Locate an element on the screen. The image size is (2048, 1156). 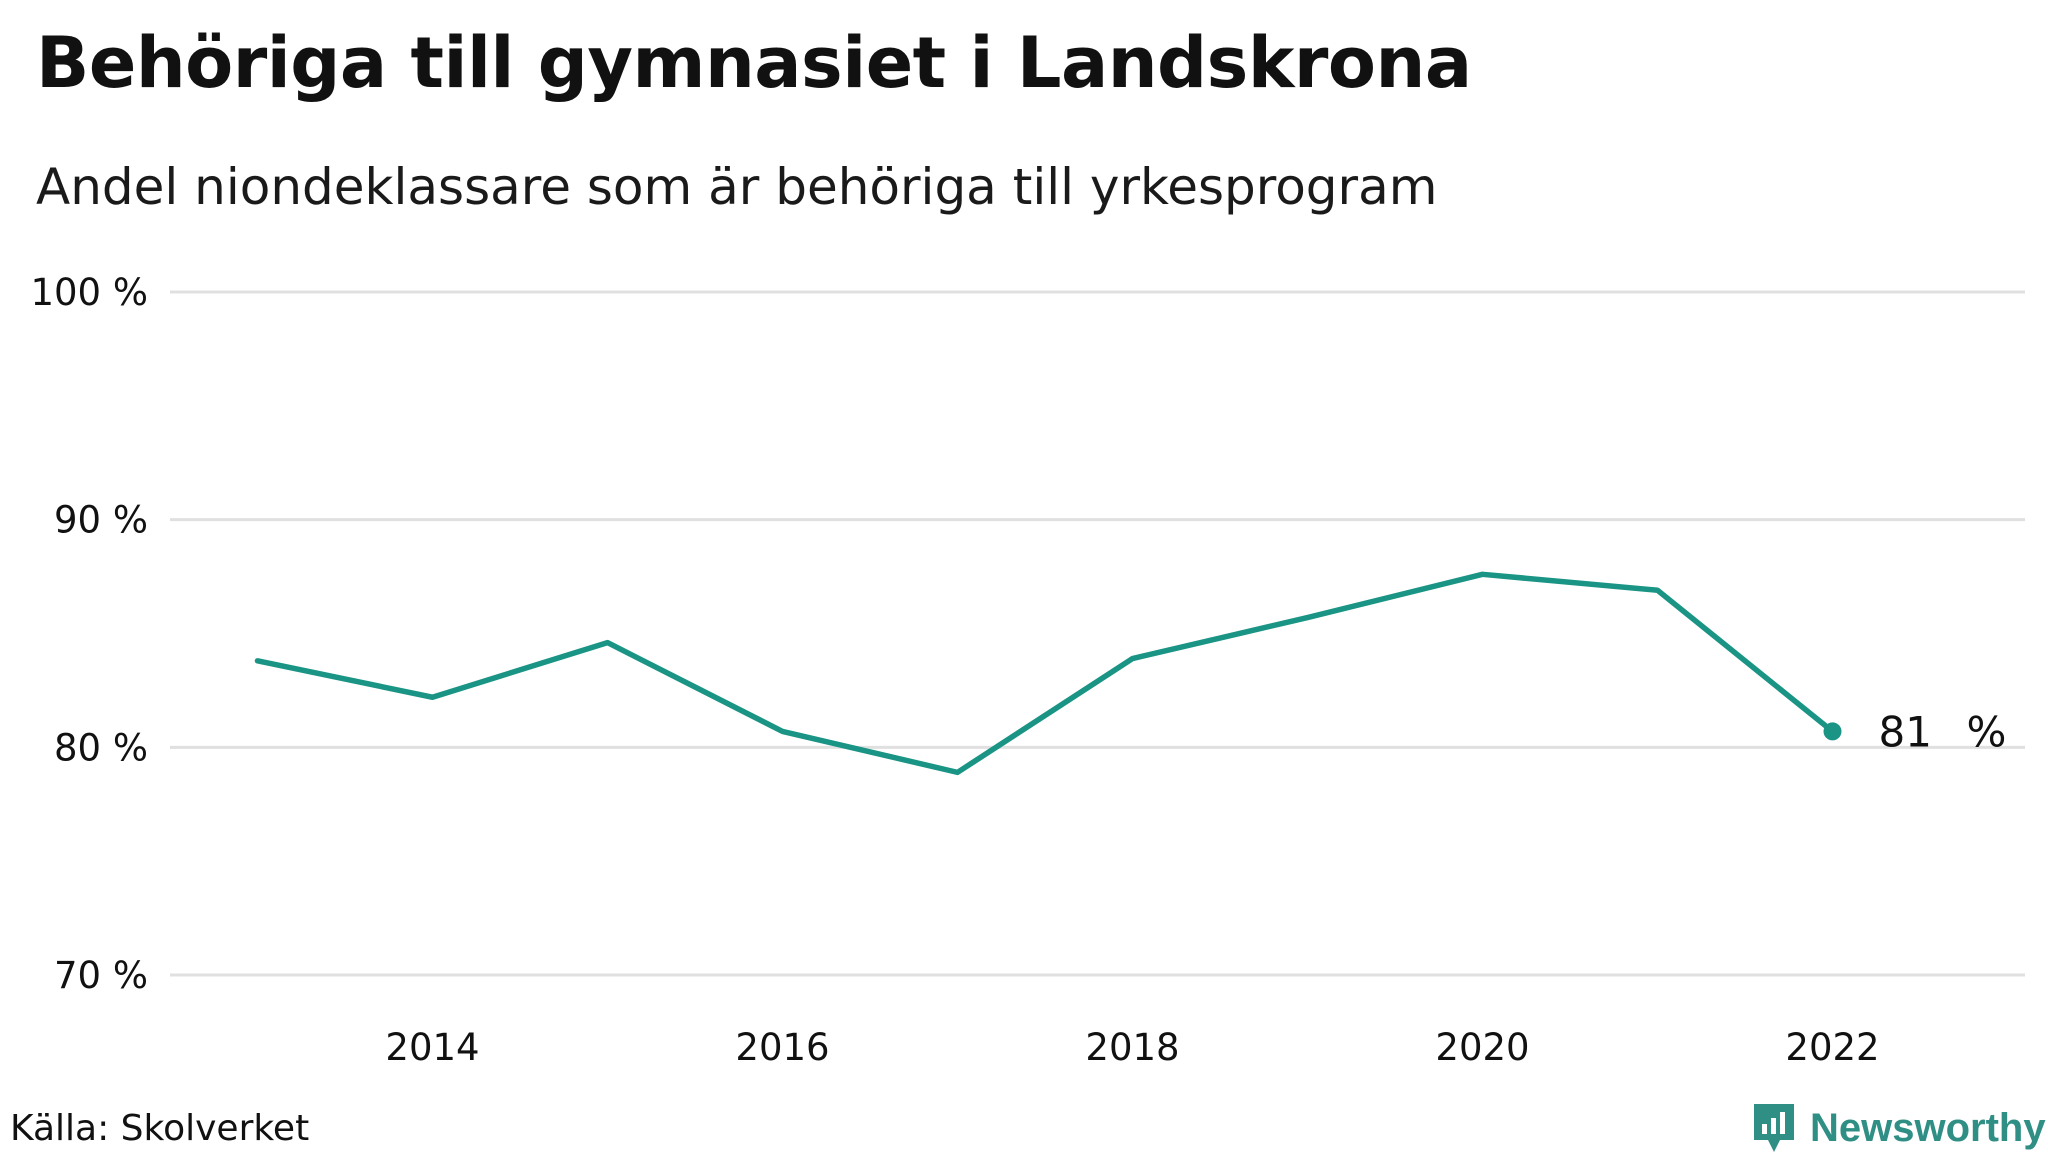
source-note: Källa: Skolverket is located at coordinates (160, 1128).